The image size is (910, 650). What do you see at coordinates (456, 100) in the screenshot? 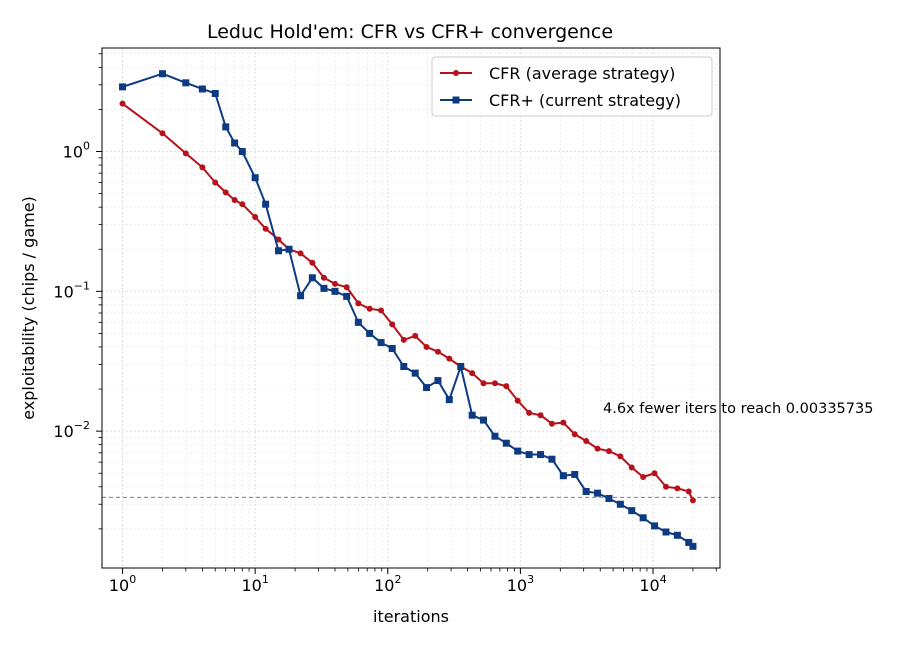
I see `legend-marker-square` at bounding box center [456, 100].